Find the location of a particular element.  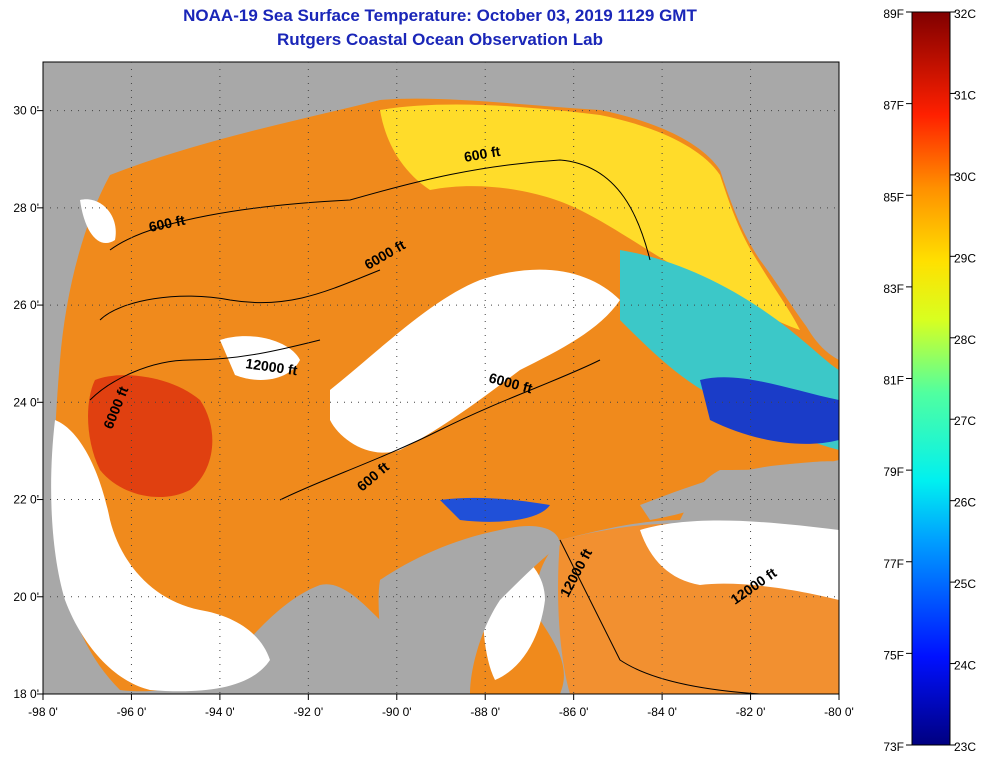

cuba-land is located at coordinates (739, 490).